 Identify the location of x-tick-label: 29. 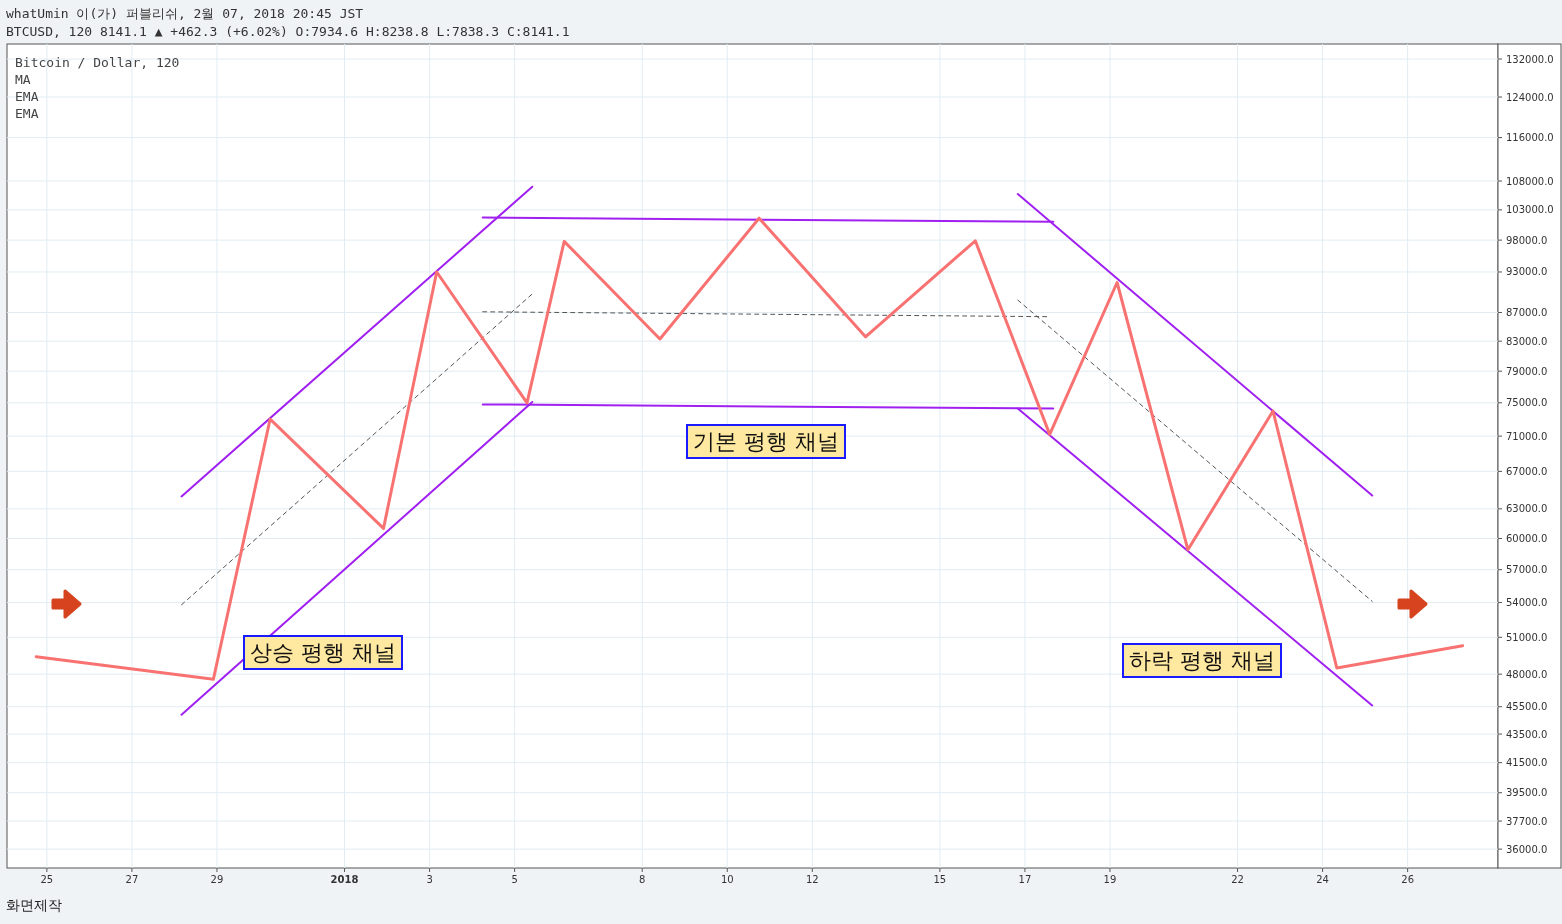
(217, 879).